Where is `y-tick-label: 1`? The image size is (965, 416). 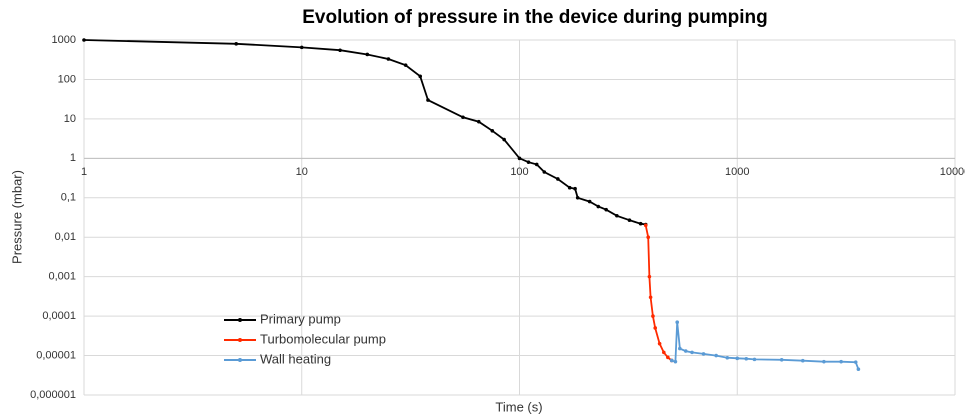
y-tick-label: 1 is located at coordinates (73, 158).